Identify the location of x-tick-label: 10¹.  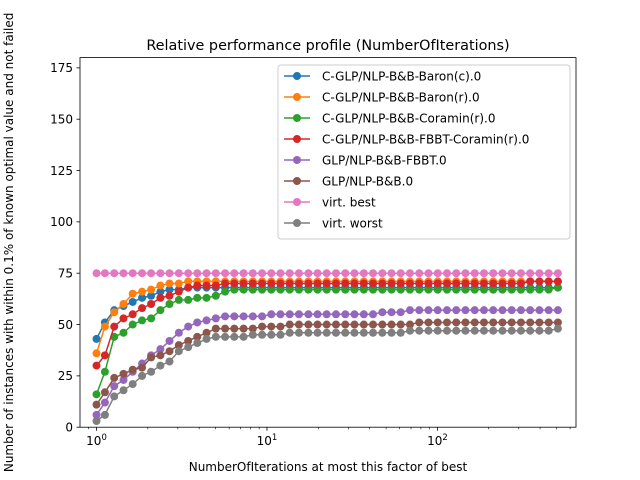
(267, 440).